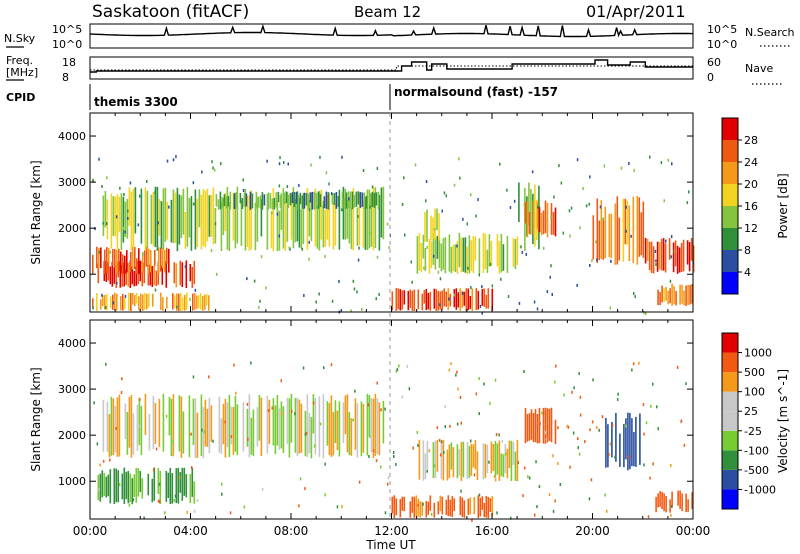  Describe the element at coordinates (391, 30) in the screenshot. I see `noise-sky-line` at that location.